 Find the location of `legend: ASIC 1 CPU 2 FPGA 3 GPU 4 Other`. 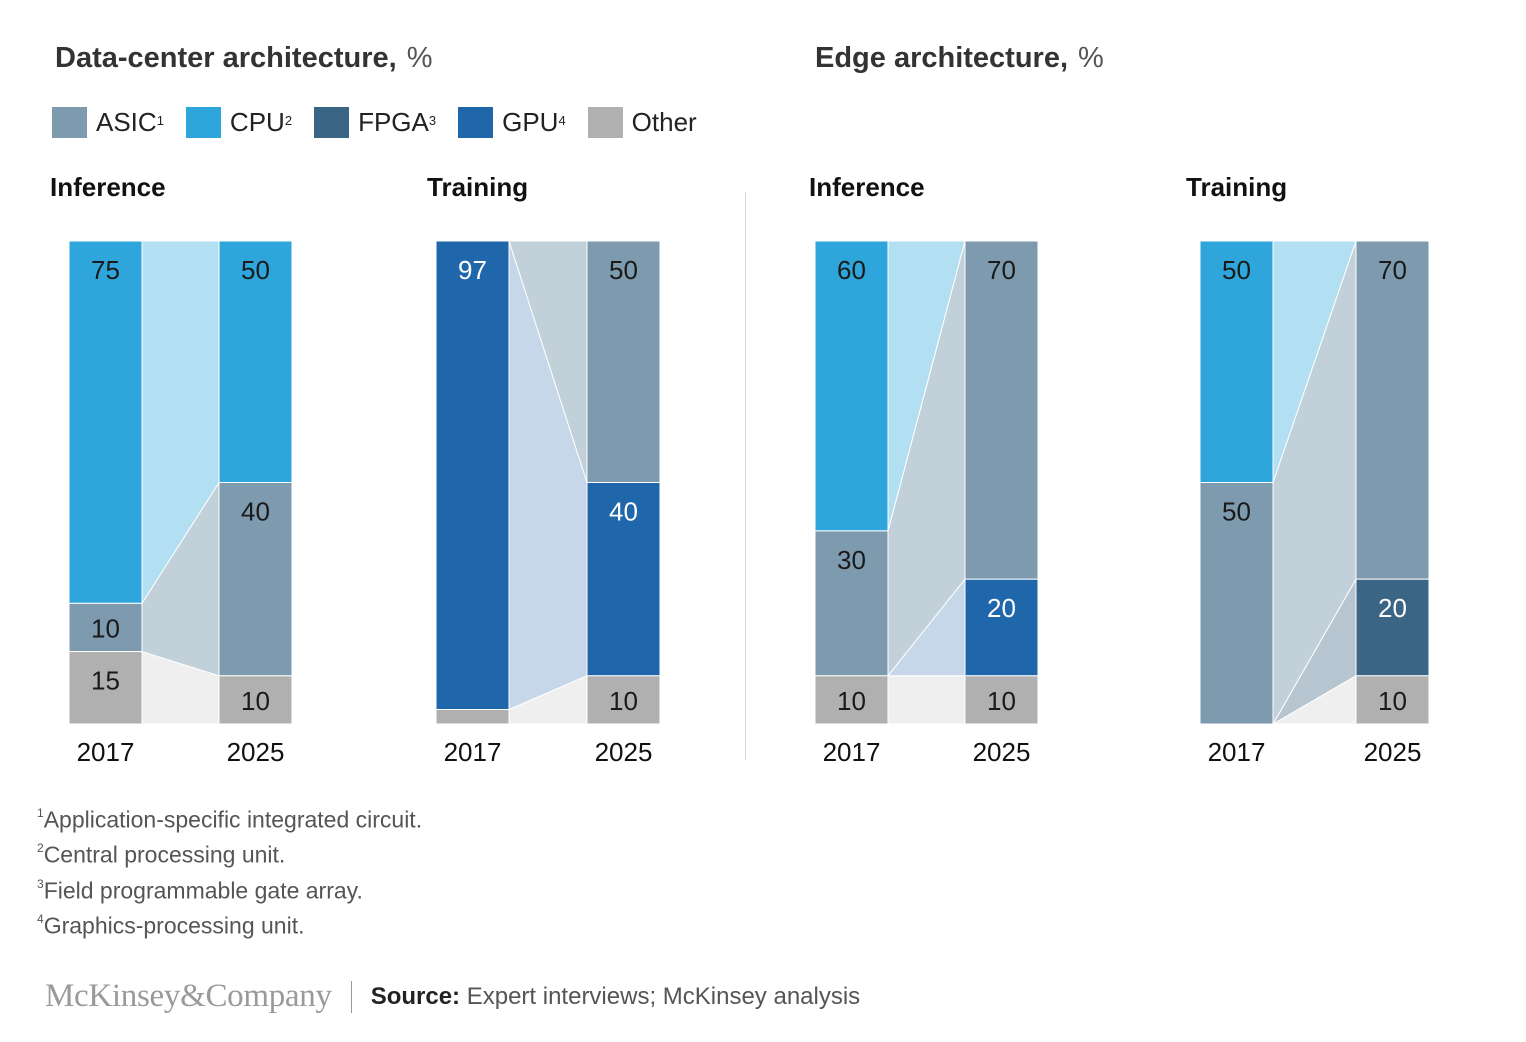

legend: ASIC 1 CPU 2 FPGA 3 GPU 4 Other is located at coordinates (385, 122).